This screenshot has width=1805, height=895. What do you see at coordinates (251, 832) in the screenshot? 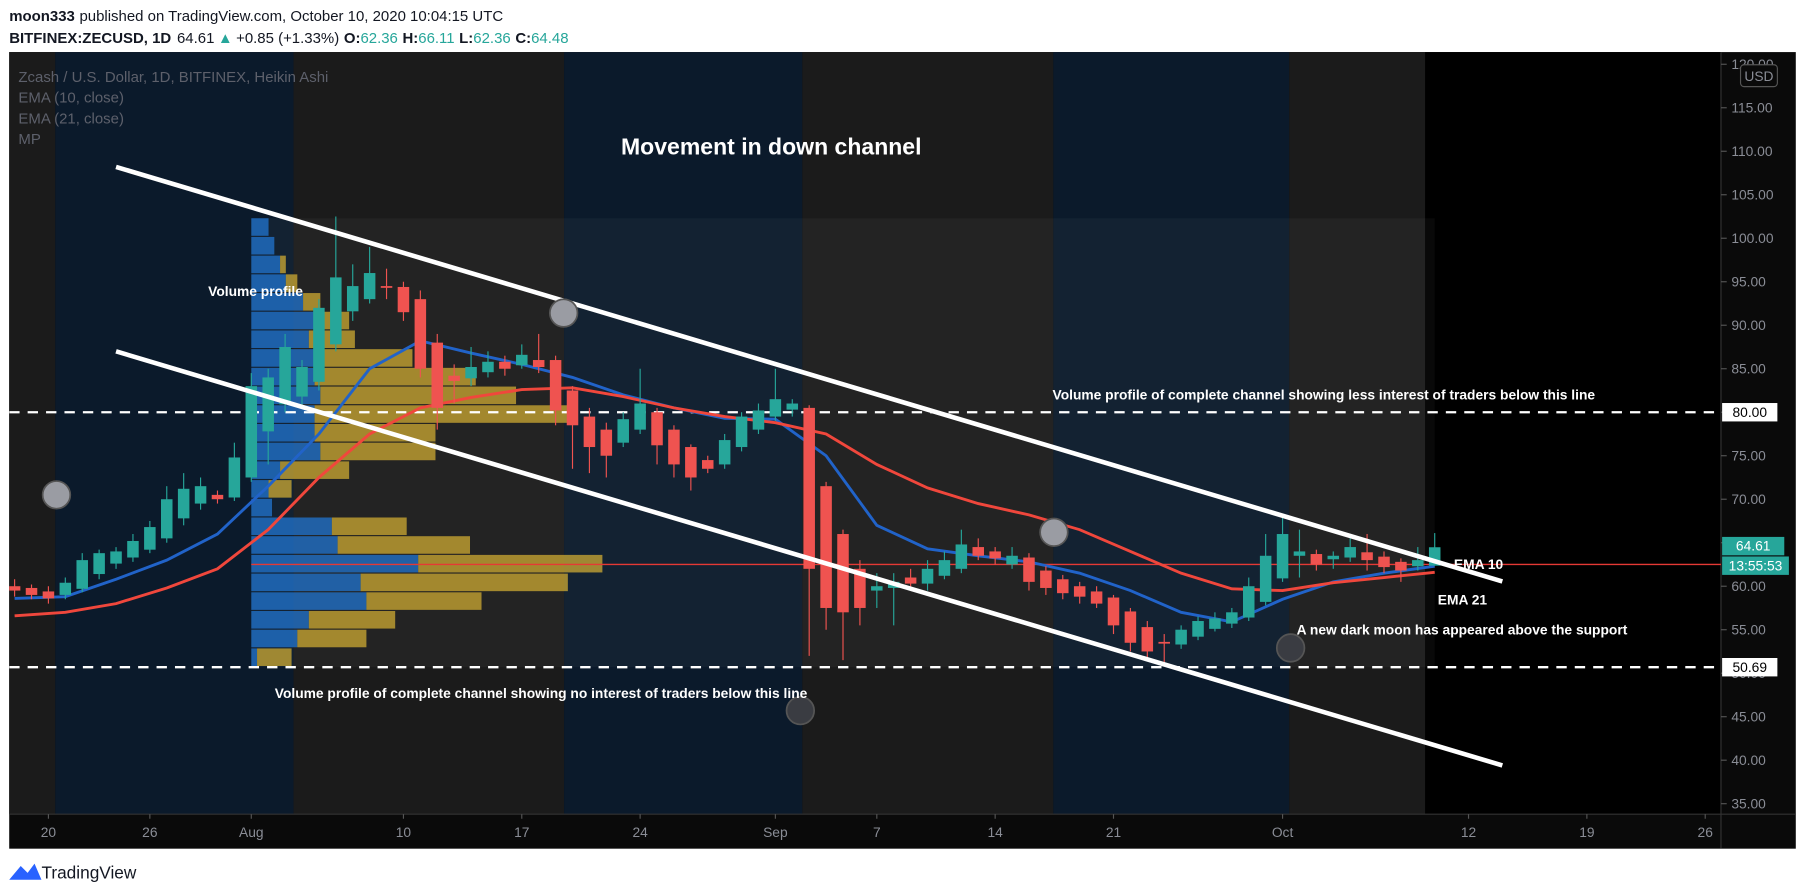
I see `x-tick-label: Aug` at bounding box center [251, 832].